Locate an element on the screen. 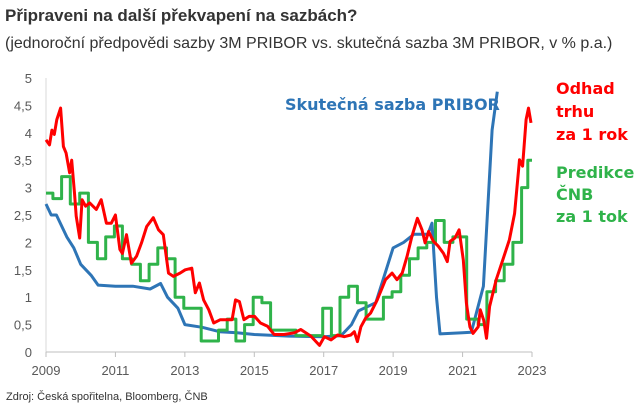 This screenshot has width=640, height=418. y-tick-label: 1 is located at coordinates (28, 297).